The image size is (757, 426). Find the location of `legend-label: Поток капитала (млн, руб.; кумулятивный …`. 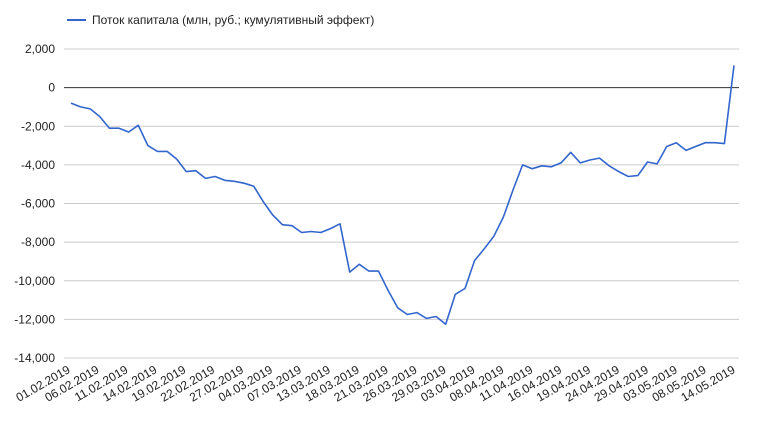

legend-label: Поток капитала (млн, руб.; кумулятивный … is located at coordinates (233, 20).